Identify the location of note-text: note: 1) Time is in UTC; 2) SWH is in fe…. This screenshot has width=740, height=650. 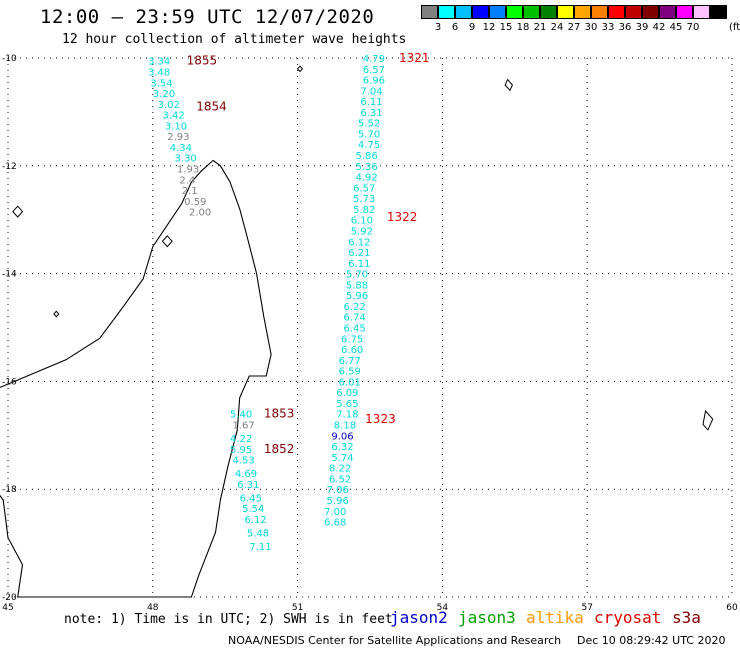
(228, 619).